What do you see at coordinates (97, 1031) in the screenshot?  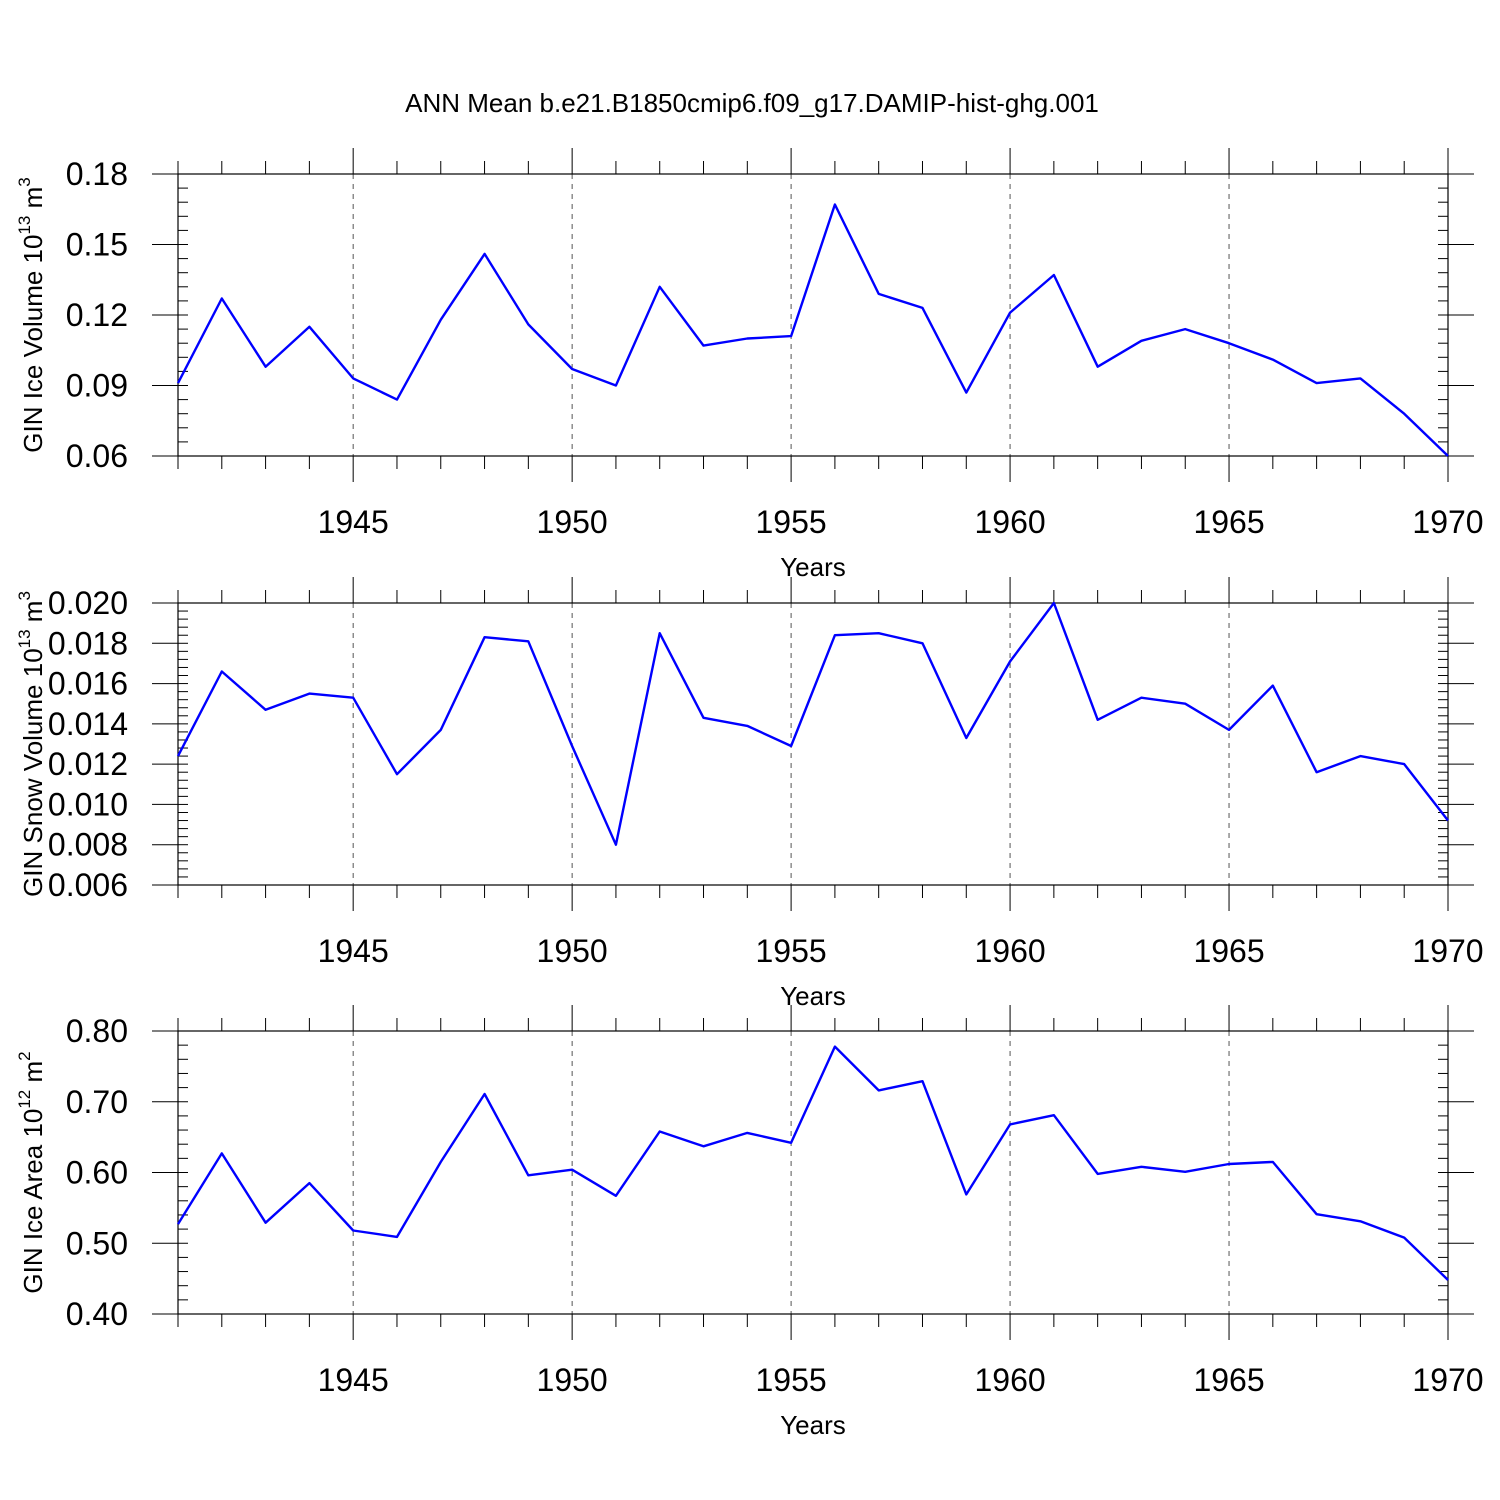 I see `y-tick-label: 0.80` at bounding box center [97, 1031].